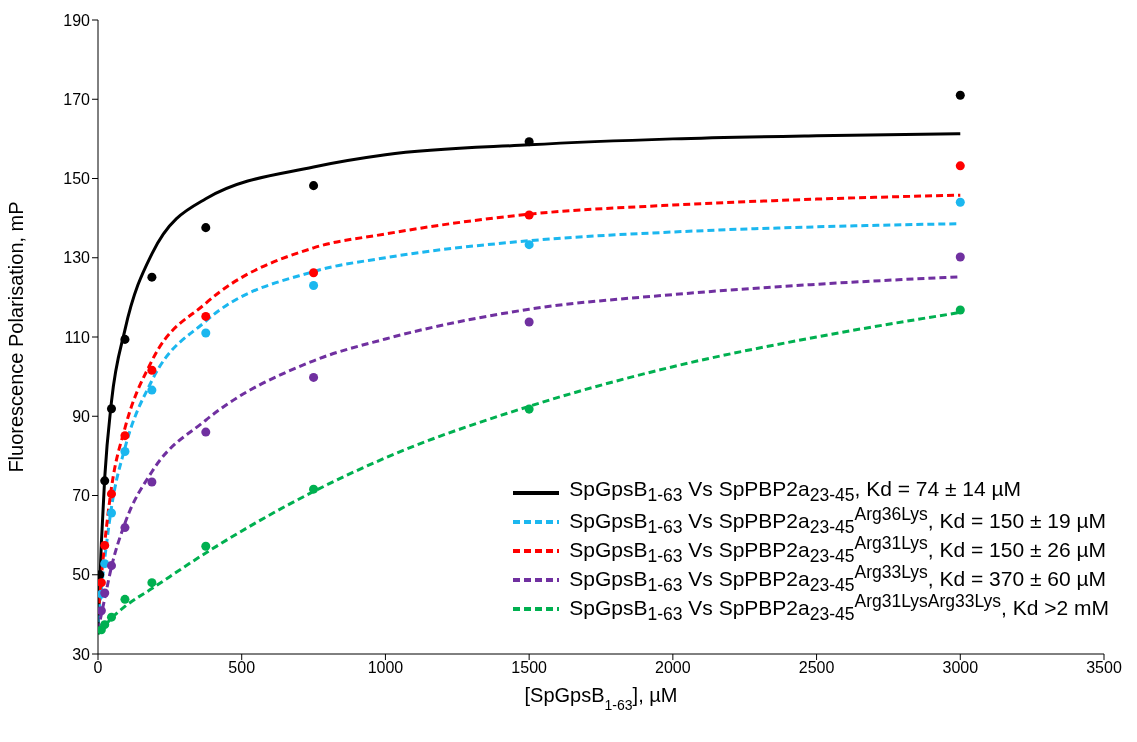 The height and width of the screenshot is (742, 1137). What do you see at coordinates (960, 668) in the screenshot?
I see `x-tick-label: 3000` at bounding box center [960, 668].